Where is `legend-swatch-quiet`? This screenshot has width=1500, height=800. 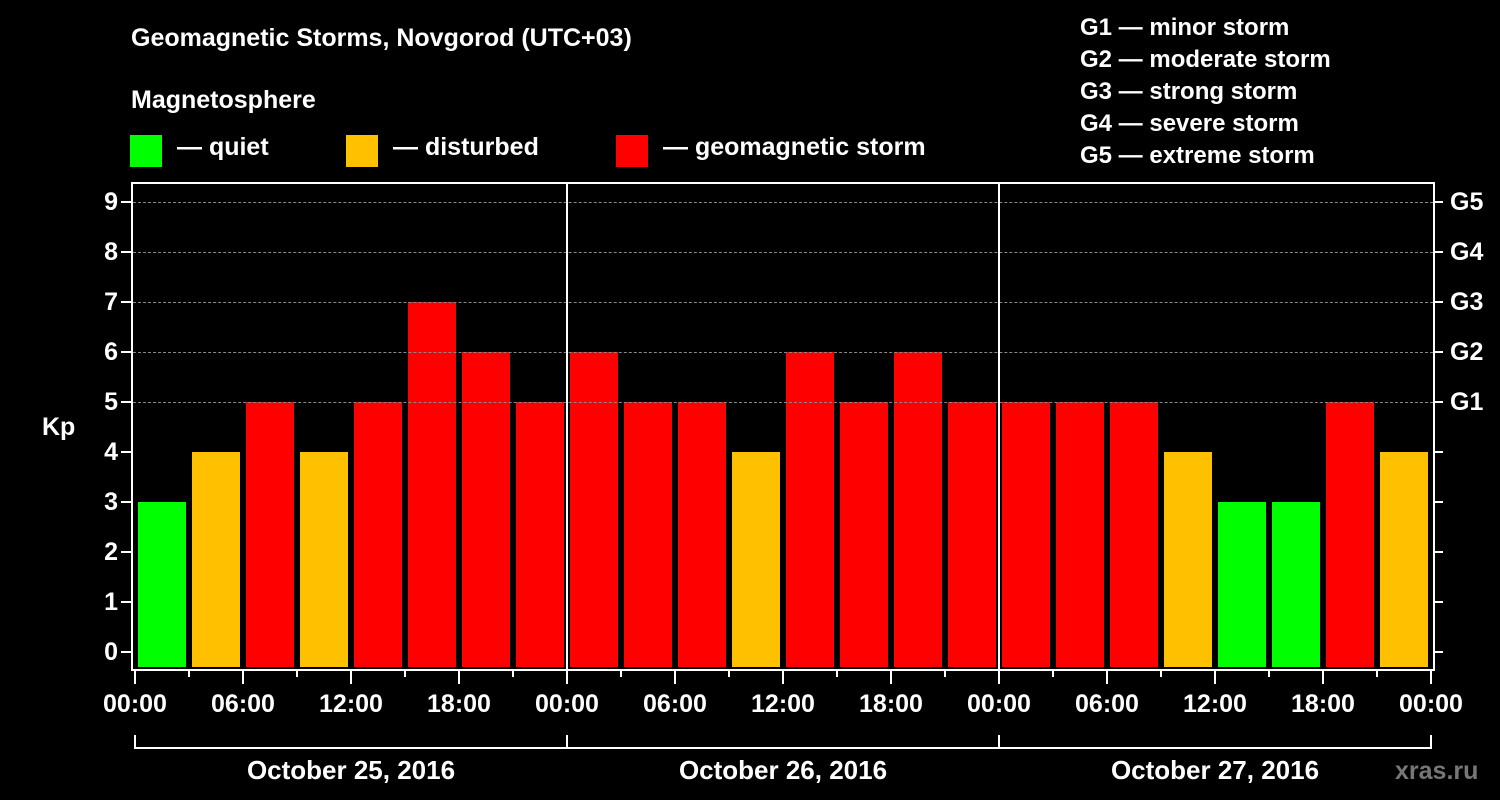 legend-swatch-quiet is located at coordinates (146, 151).